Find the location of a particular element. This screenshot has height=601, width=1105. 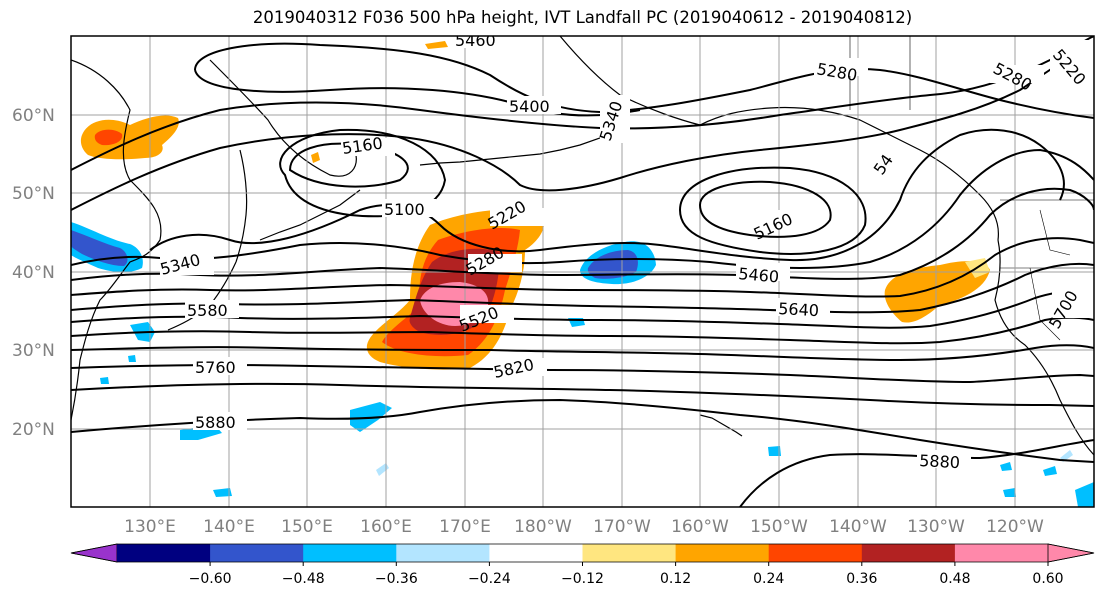

latitude-labels: 60°N 50°N 40°N 30°N 20°N is located at coordinates (33, 273).